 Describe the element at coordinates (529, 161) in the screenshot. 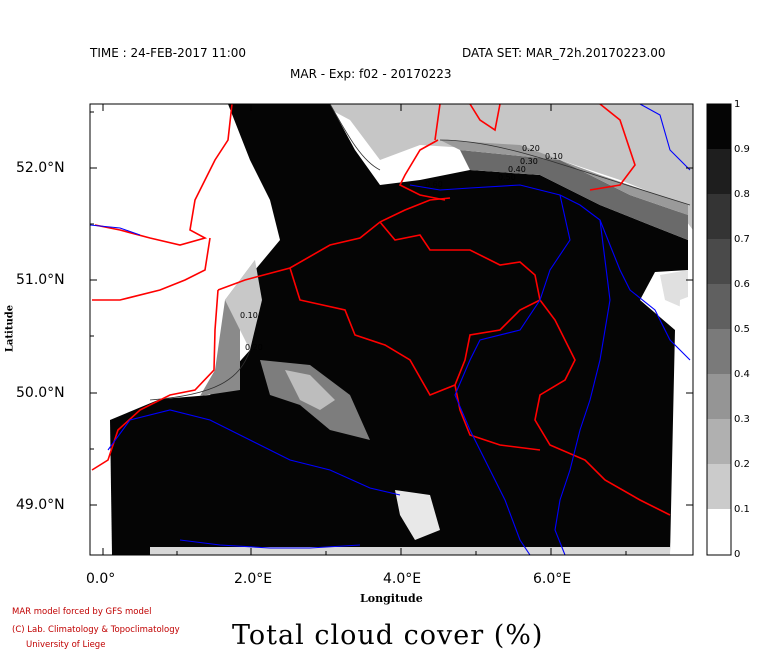

I see `contour-label: 0.30` at that location.